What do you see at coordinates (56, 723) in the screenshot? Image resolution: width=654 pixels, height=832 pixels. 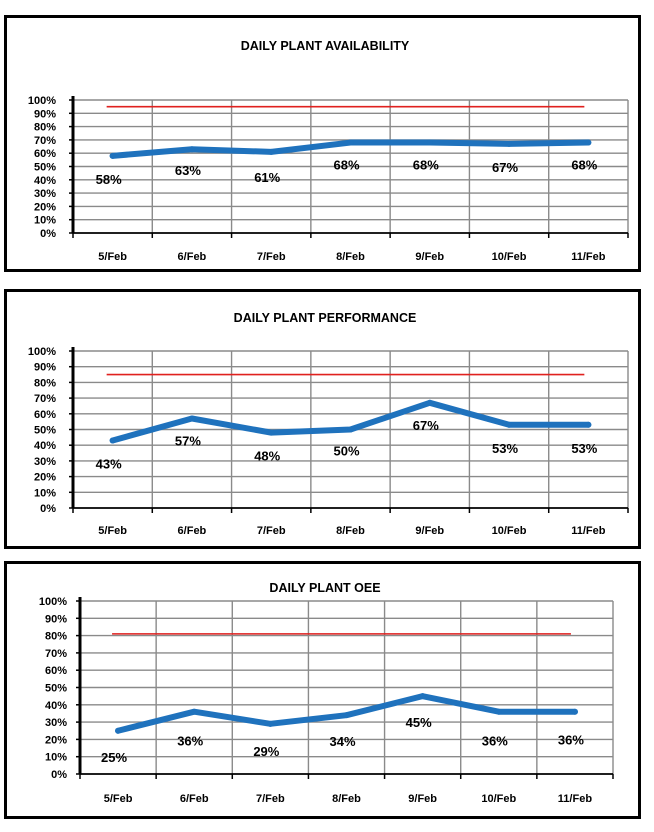 I see `oee-y-tick-label: 30%` at bounding box center [56, 723].